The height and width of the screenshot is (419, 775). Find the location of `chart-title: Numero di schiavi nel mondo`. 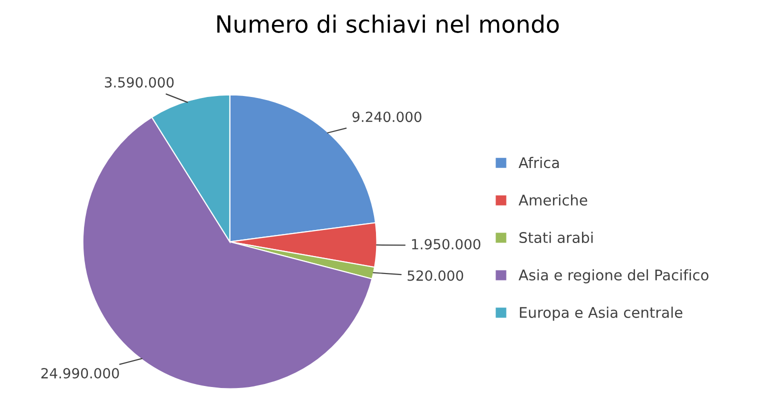

chart-title: Numero di schiavi nel mondo is located at coordinates (388, 23).